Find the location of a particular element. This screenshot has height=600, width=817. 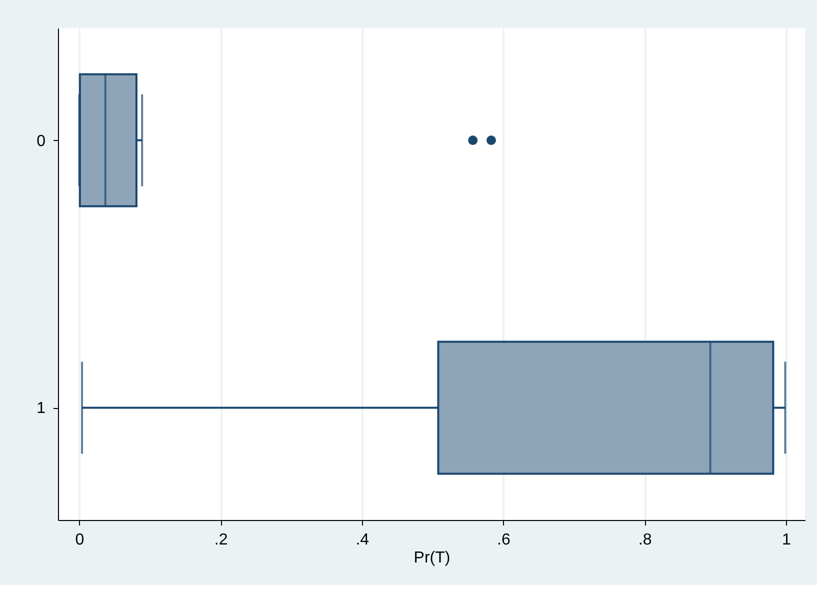

x-tick-label: .2 is located at coordinates (221, 540).